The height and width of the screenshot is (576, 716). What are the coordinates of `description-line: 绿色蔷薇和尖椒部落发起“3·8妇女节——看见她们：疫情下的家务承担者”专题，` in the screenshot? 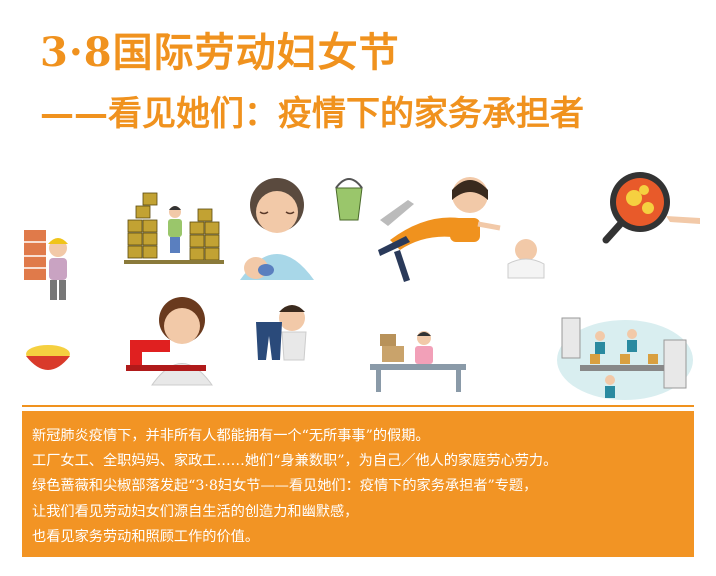 It's located at (285, 486).